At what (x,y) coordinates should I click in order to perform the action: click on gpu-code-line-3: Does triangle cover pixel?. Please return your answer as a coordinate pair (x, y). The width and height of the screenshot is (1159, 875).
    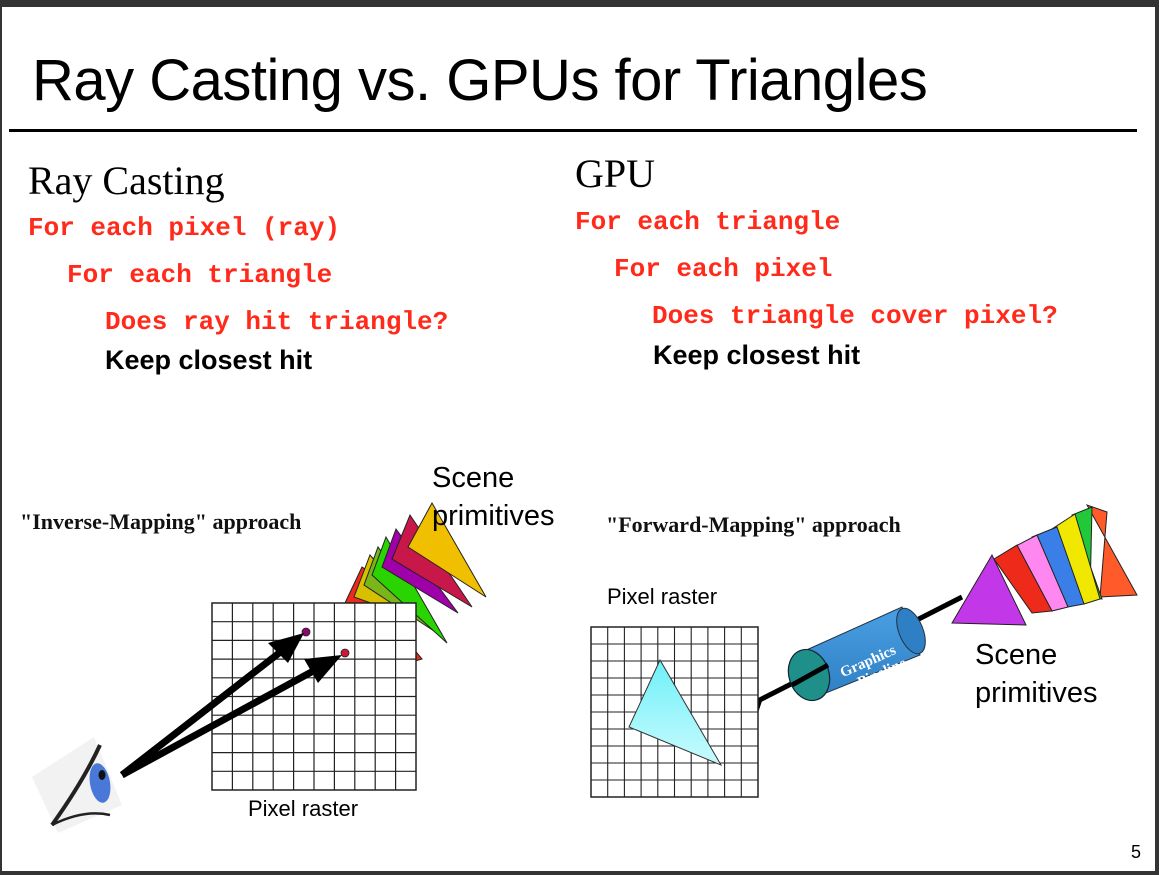
    Looking at the image, I should click on (855, 316).